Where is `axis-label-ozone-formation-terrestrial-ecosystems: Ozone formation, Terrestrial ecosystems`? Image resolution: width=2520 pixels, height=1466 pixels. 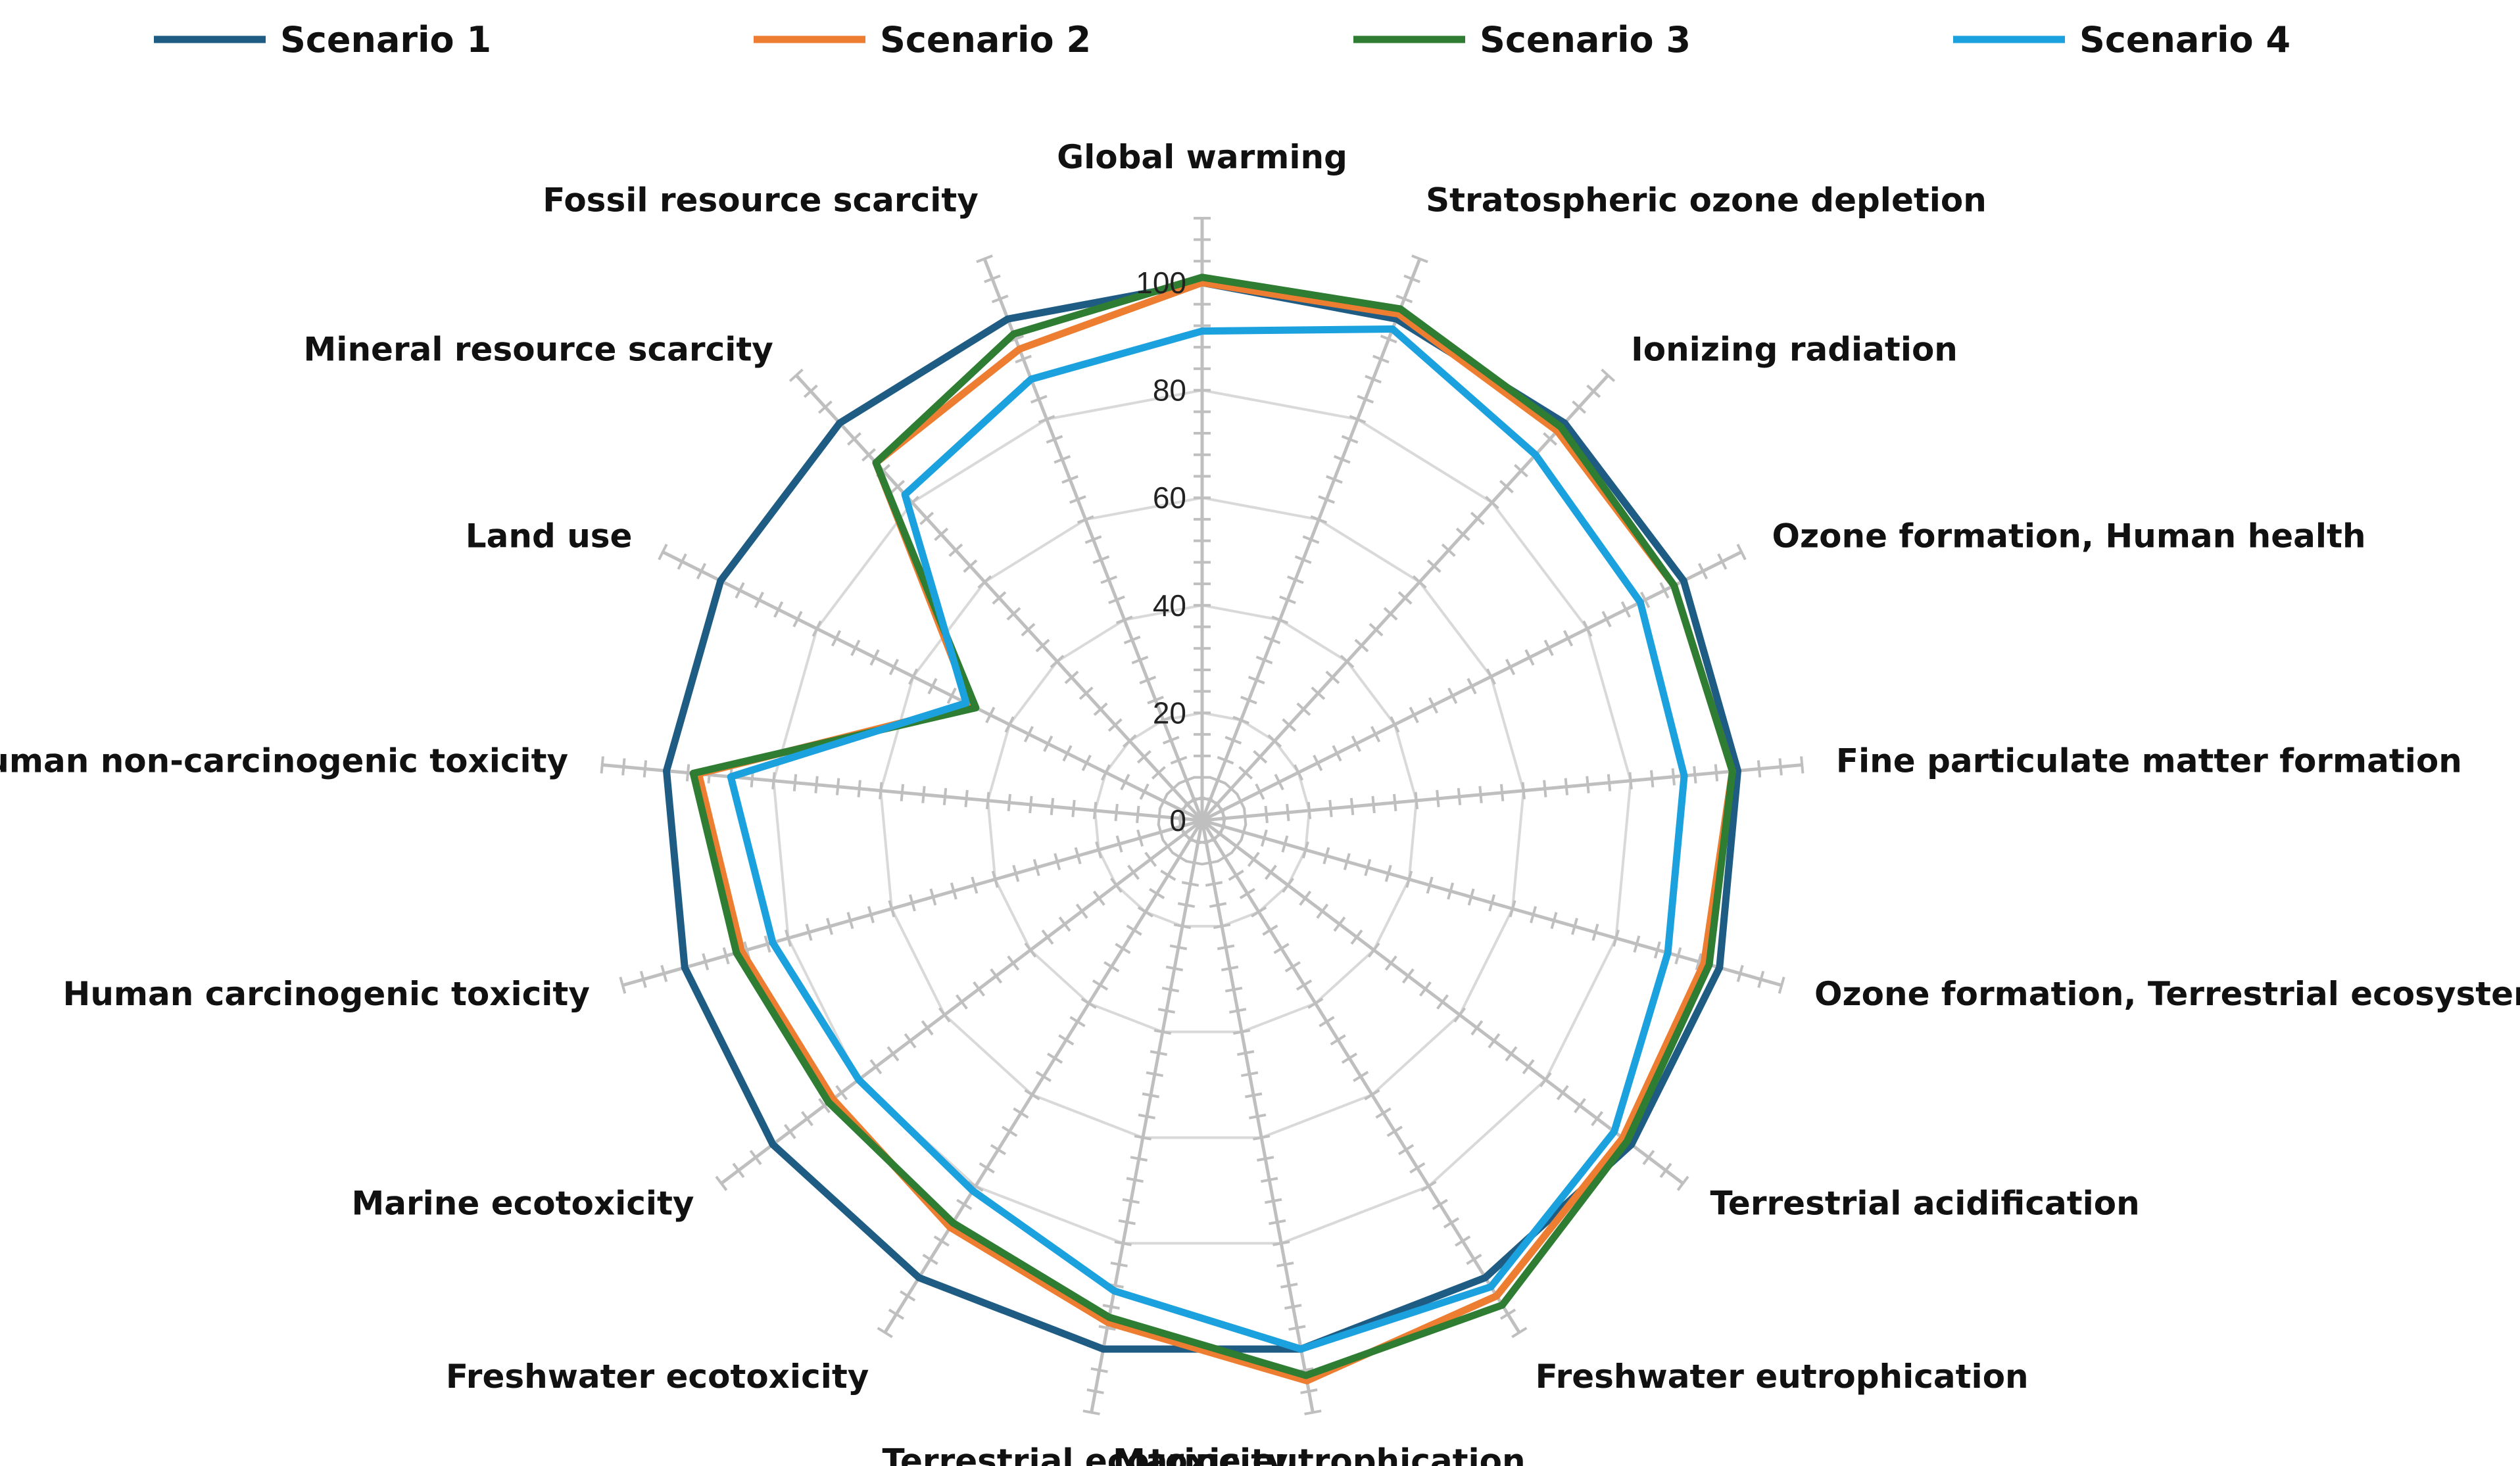 axis-label-ozone-formation-terrestrial-ecosystems: Ozone formation, Terrestrial ecosystems is located at coordinates (2167, 994).